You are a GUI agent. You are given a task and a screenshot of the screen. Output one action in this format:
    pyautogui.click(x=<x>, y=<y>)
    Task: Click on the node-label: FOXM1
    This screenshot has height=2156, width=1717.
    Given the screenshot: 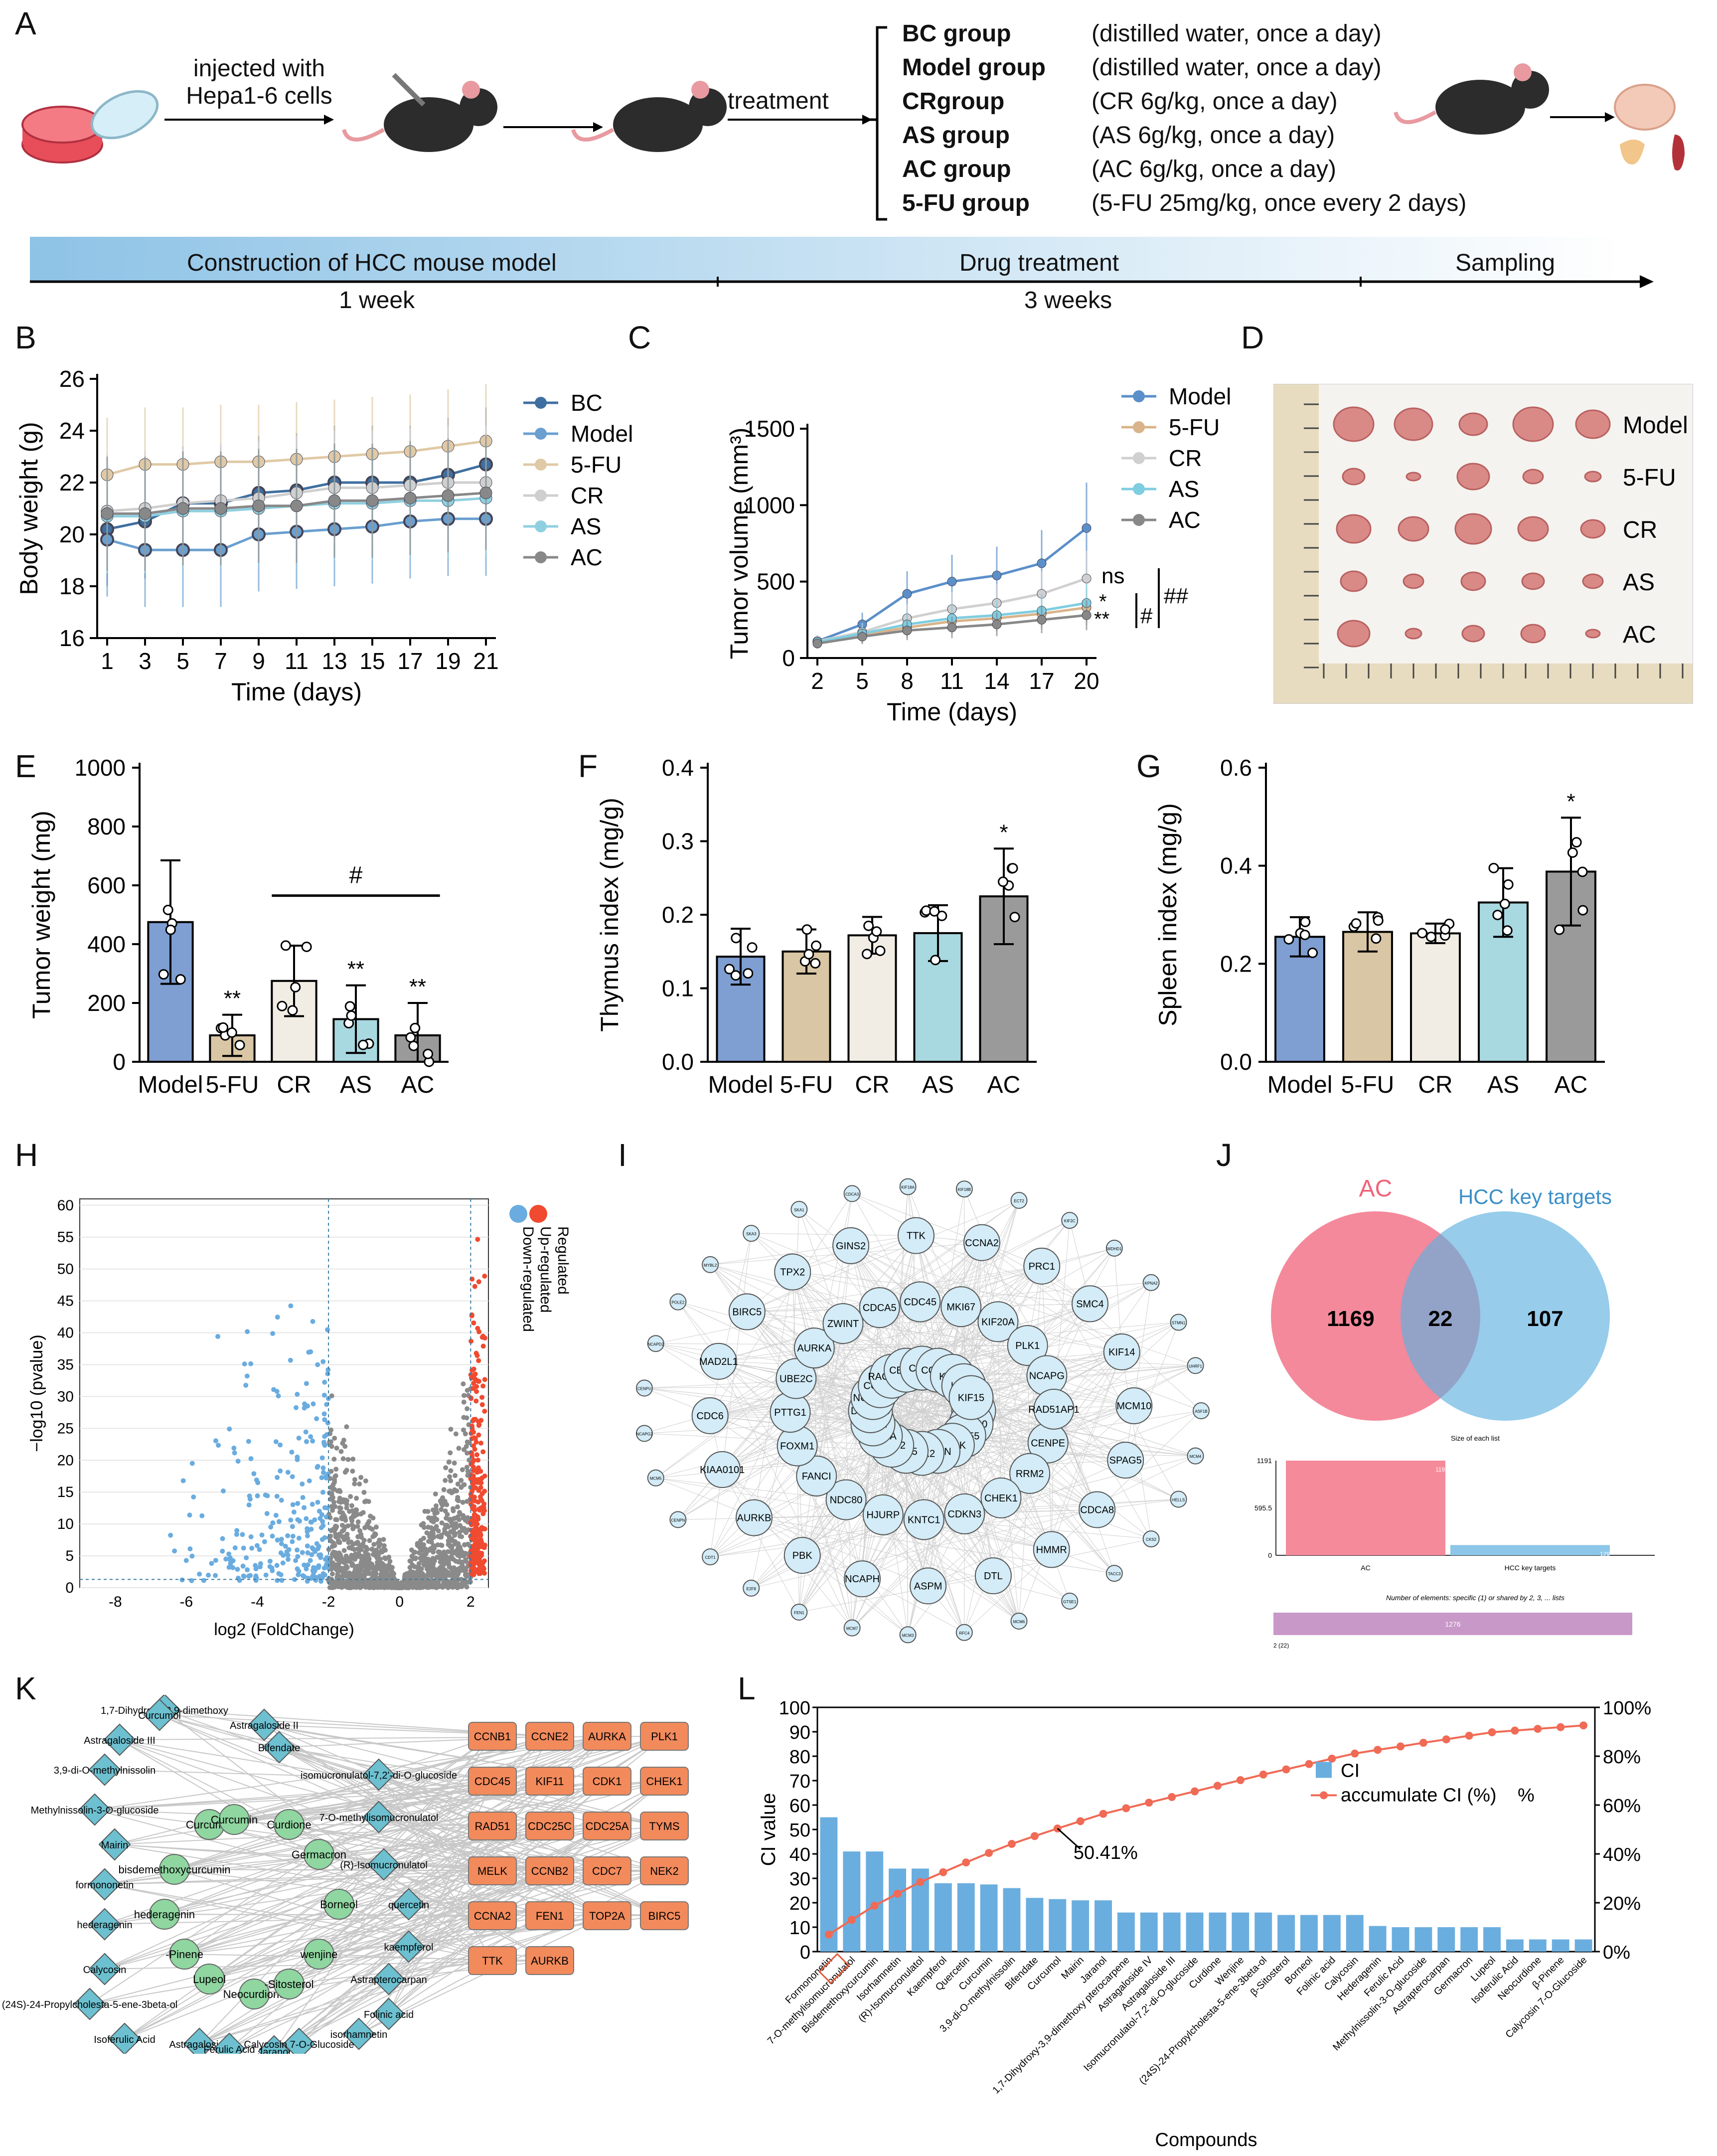 What is the action you would take?
    pyautogui.click(x=797, y=1446)
    